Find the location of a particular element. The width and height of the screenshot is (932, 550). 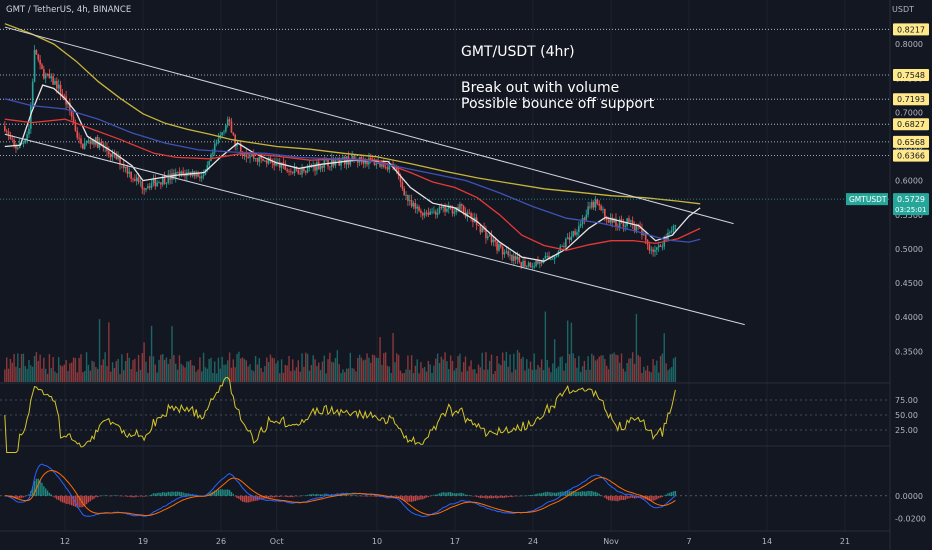

time-tick-label: 19 is located at coordinates (143, 541).